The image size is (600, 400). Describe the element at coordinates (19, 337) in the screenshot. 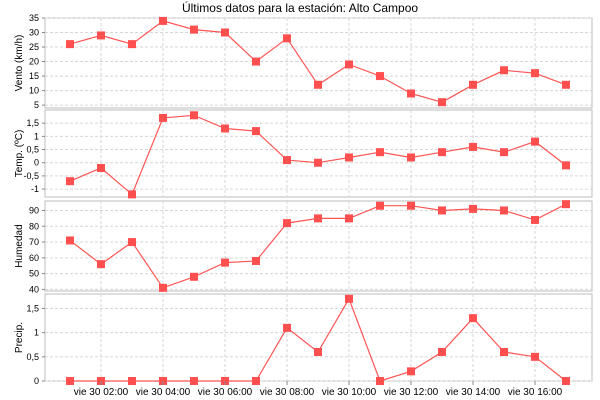

I see `y-axis-label: Precip.` at that location.